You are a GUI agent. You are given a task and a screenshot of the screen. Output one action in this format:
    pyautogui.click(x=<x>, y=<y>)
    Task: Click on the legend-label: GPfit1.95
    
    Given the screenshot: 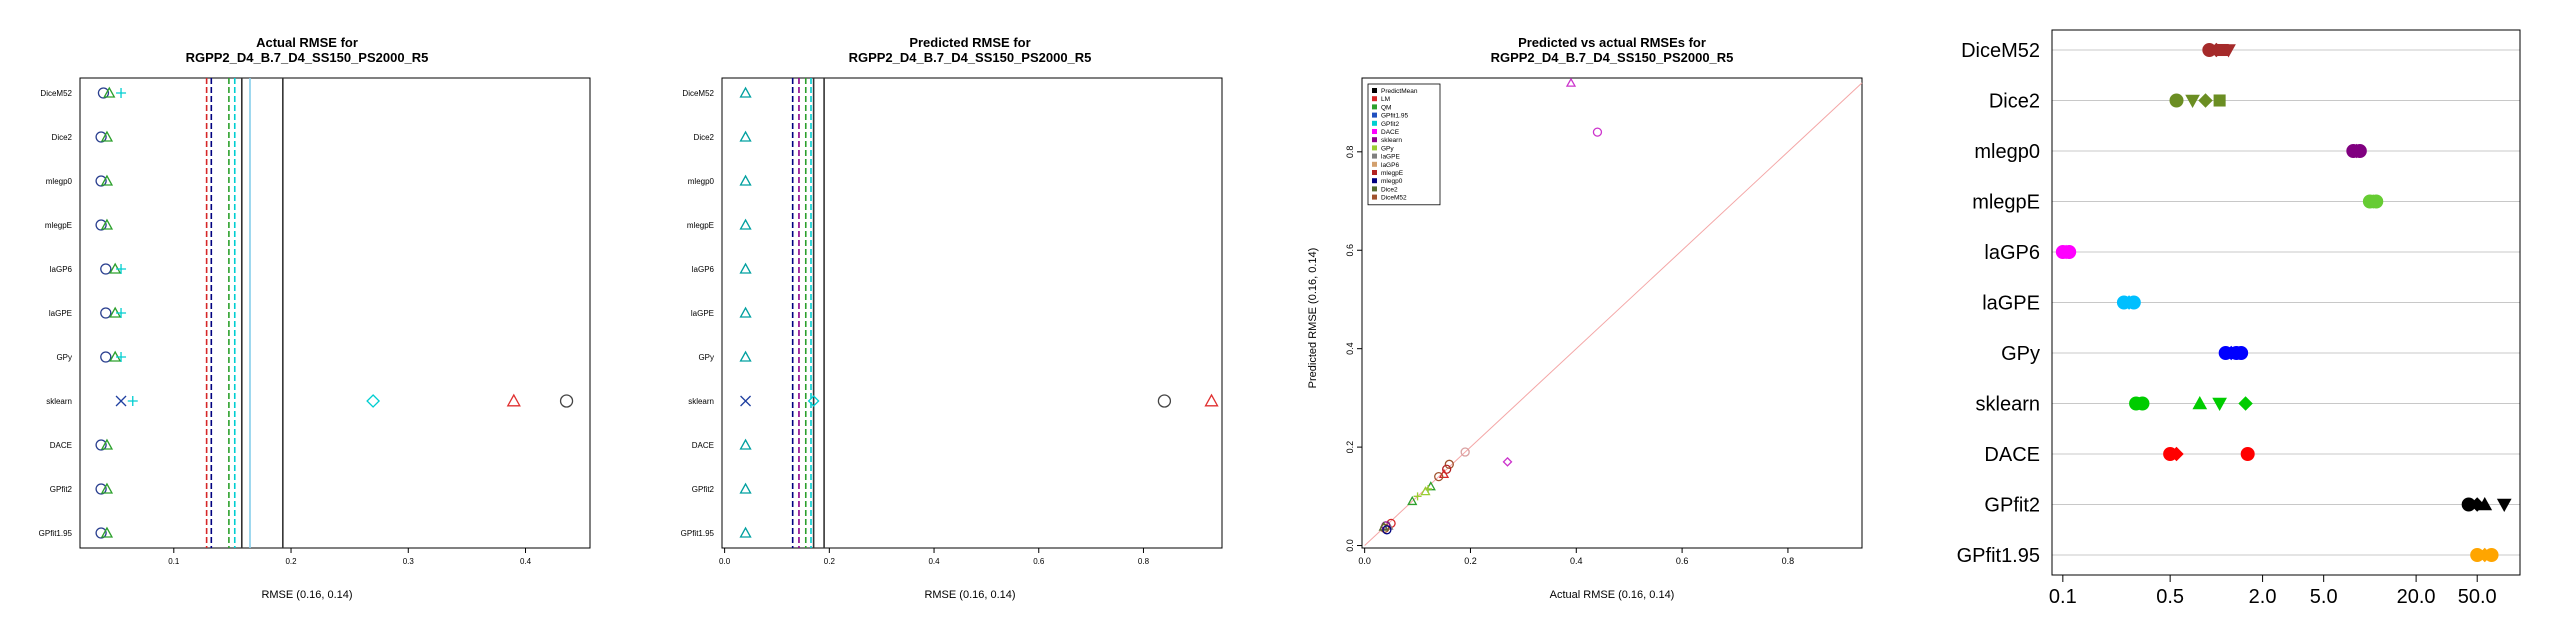 What is the action you would take?
    pyautogui.click(x=1394, y=116)
    